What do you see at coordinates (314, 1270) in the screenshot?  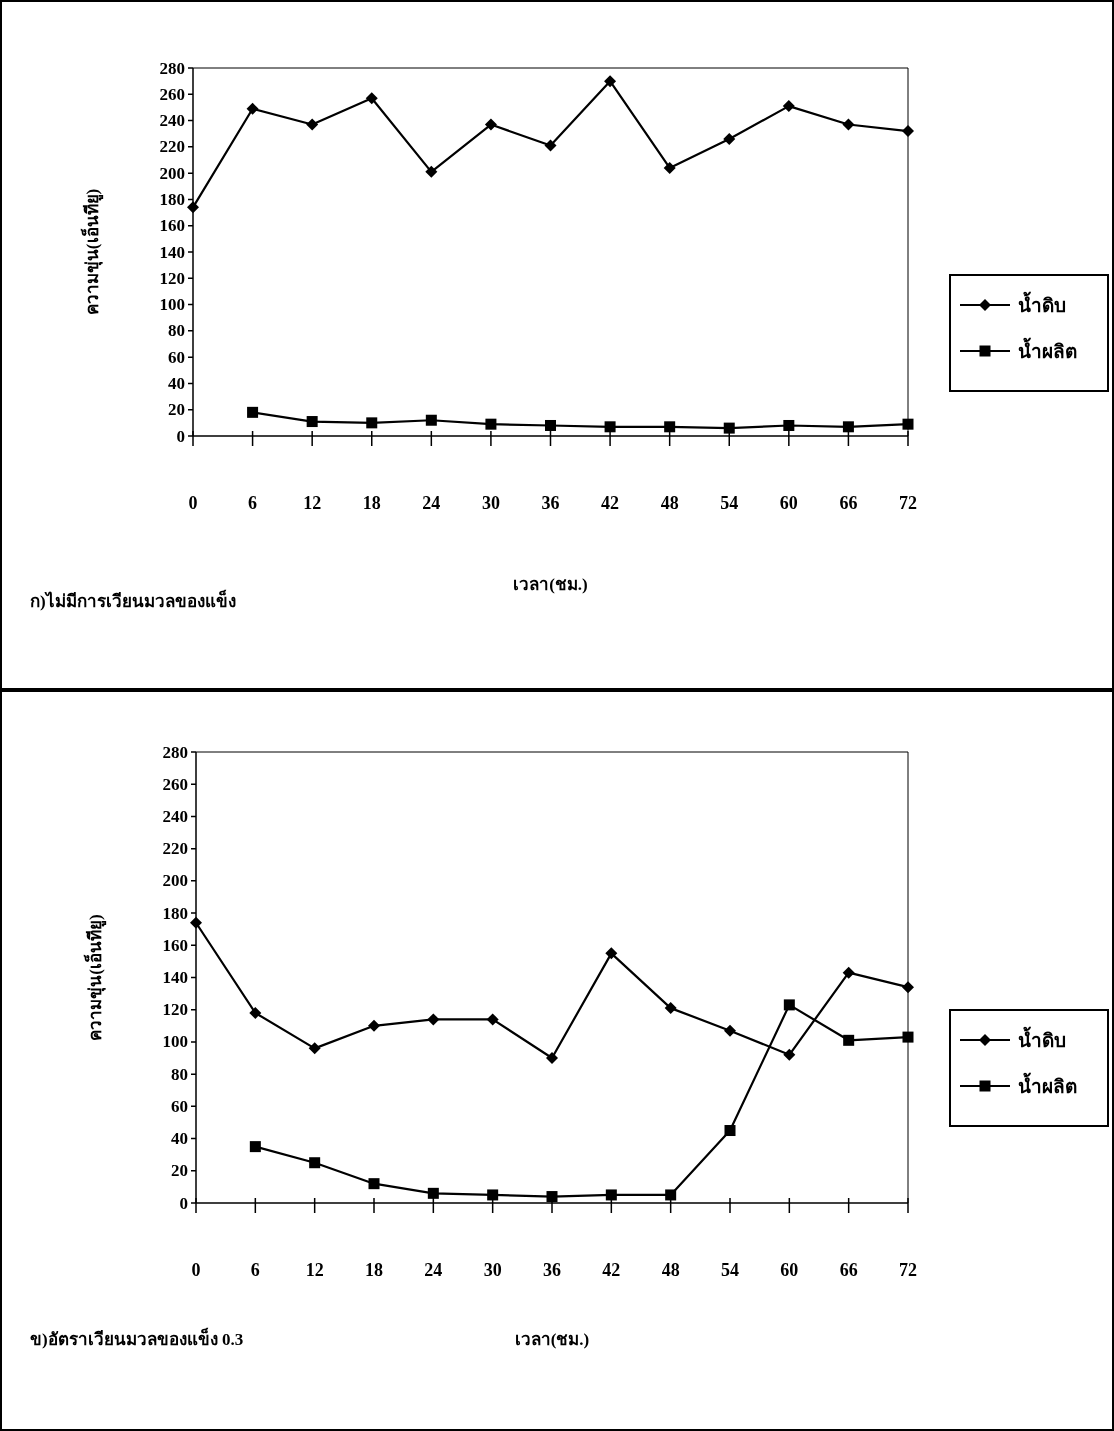 I see `x-tick-label: 12` at bounding box center [314, 1270].